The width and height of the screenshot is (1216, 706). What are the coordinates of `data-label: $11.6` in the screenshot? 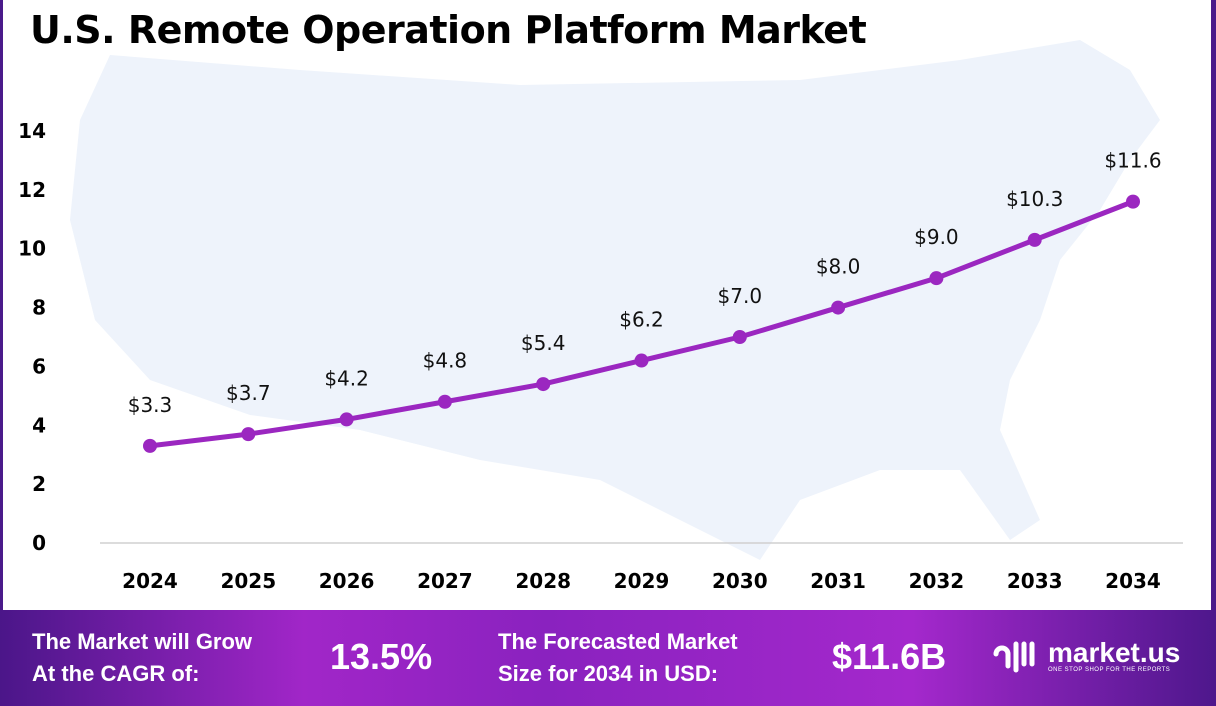 It's located at (1132, 161).